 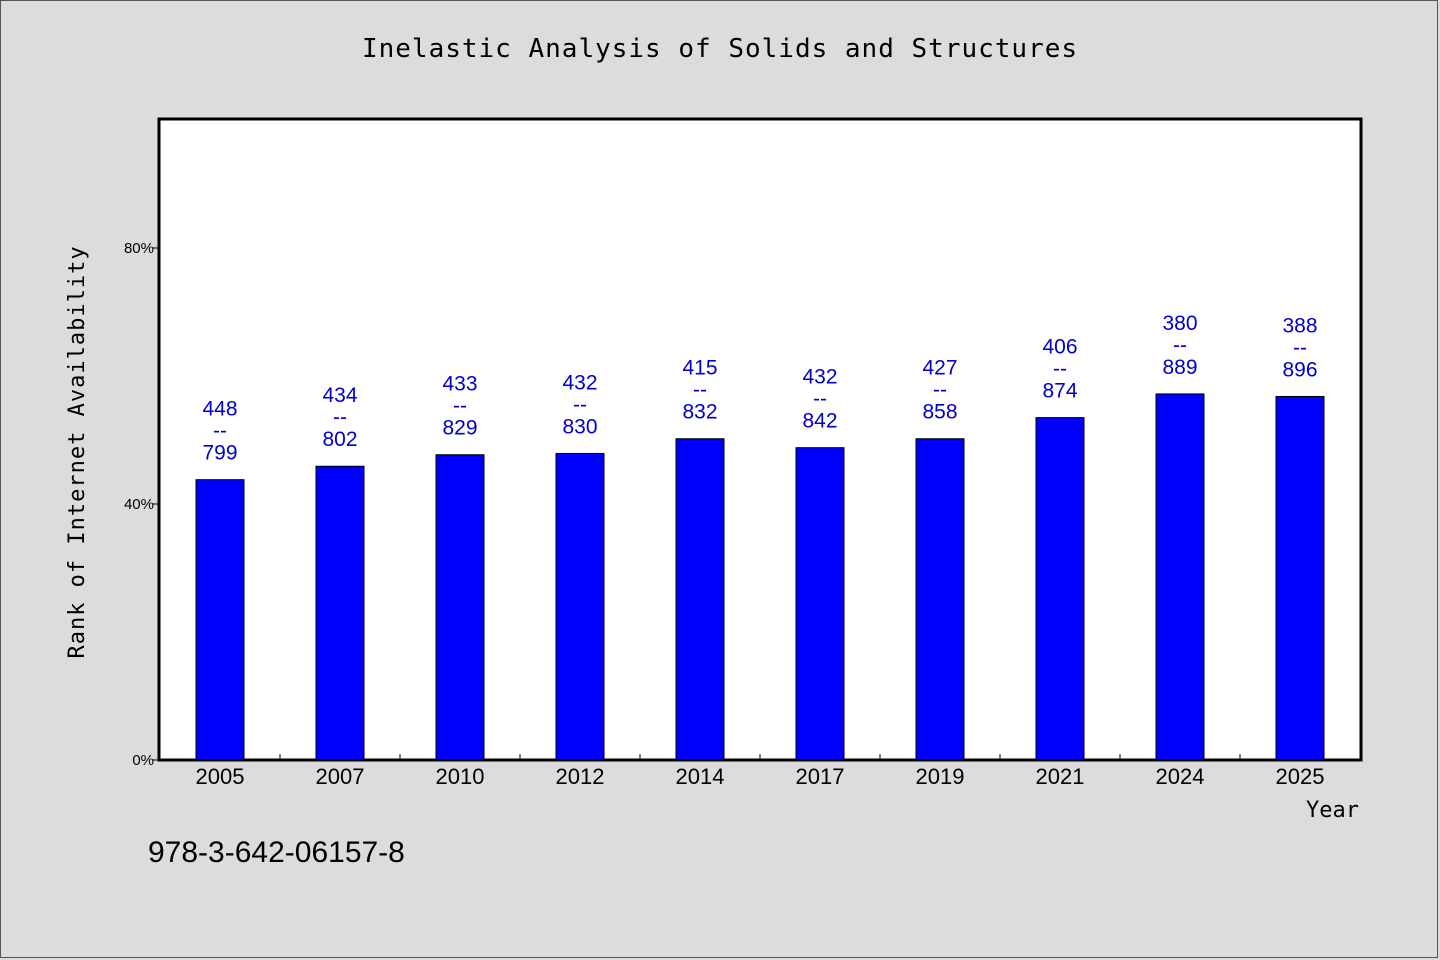 What do you see at coordinates (1179, 323) in the screenshot?
I see `data-label-2024-0: 380` at bounding box center [1179, 323].